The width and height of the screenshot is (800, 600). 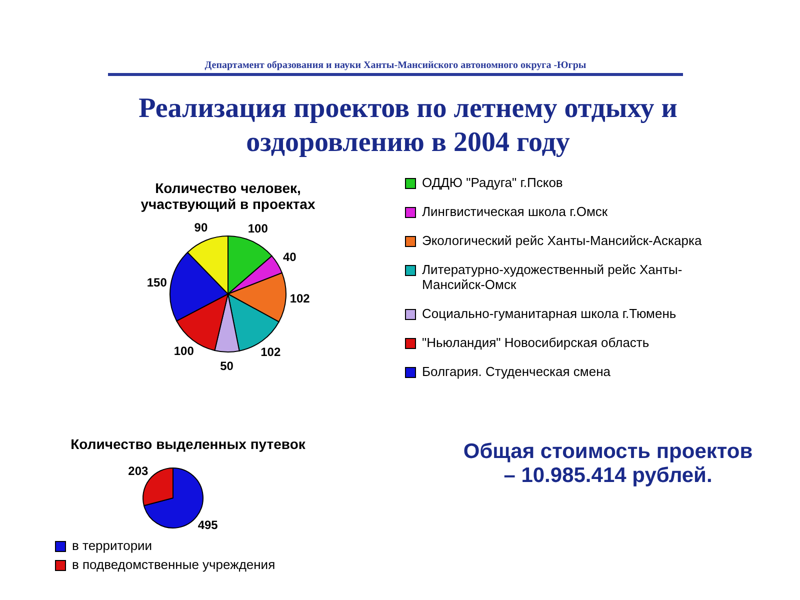 What do you see at coordinates (227, 365) in the screenshot?
I see `data-label: 50` at bounding box center [227, 365].